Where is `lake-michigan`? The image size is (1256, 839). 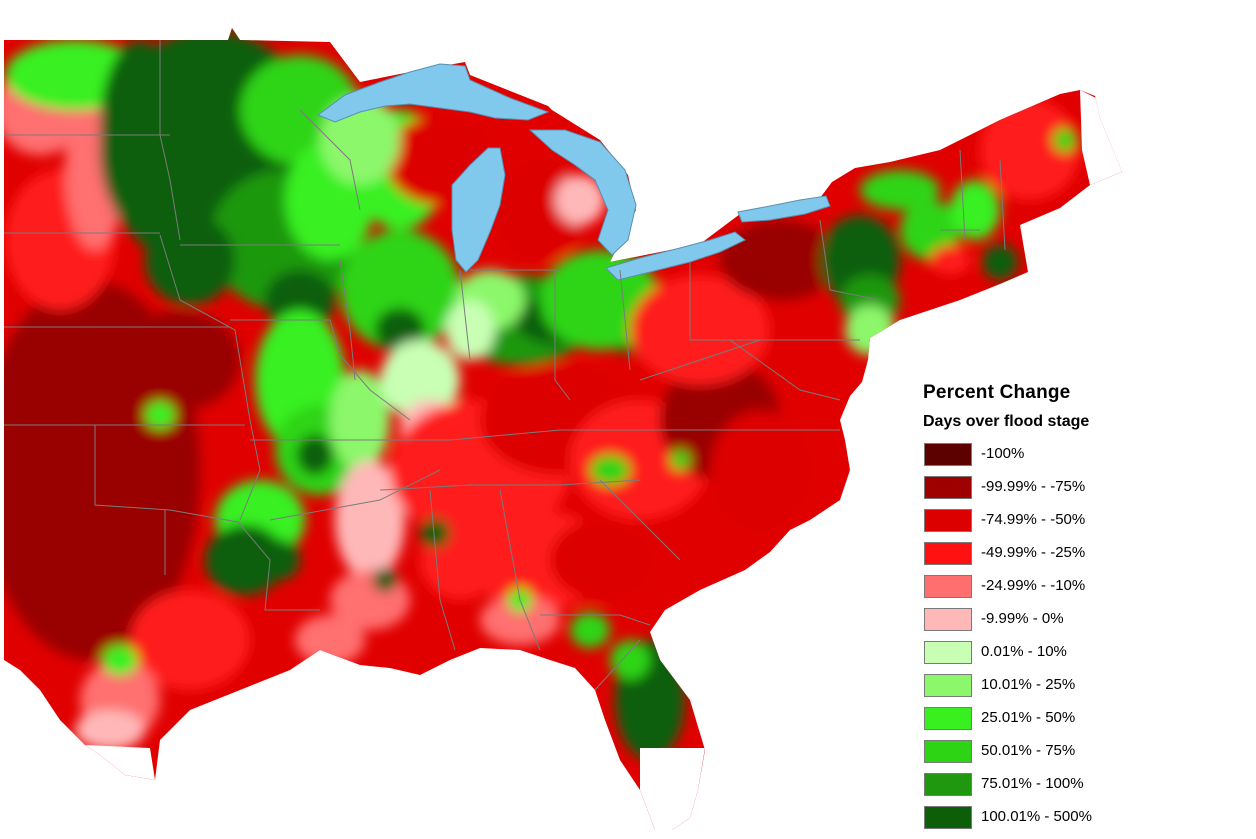
lake-michigan is located at coordinates (478, 210).